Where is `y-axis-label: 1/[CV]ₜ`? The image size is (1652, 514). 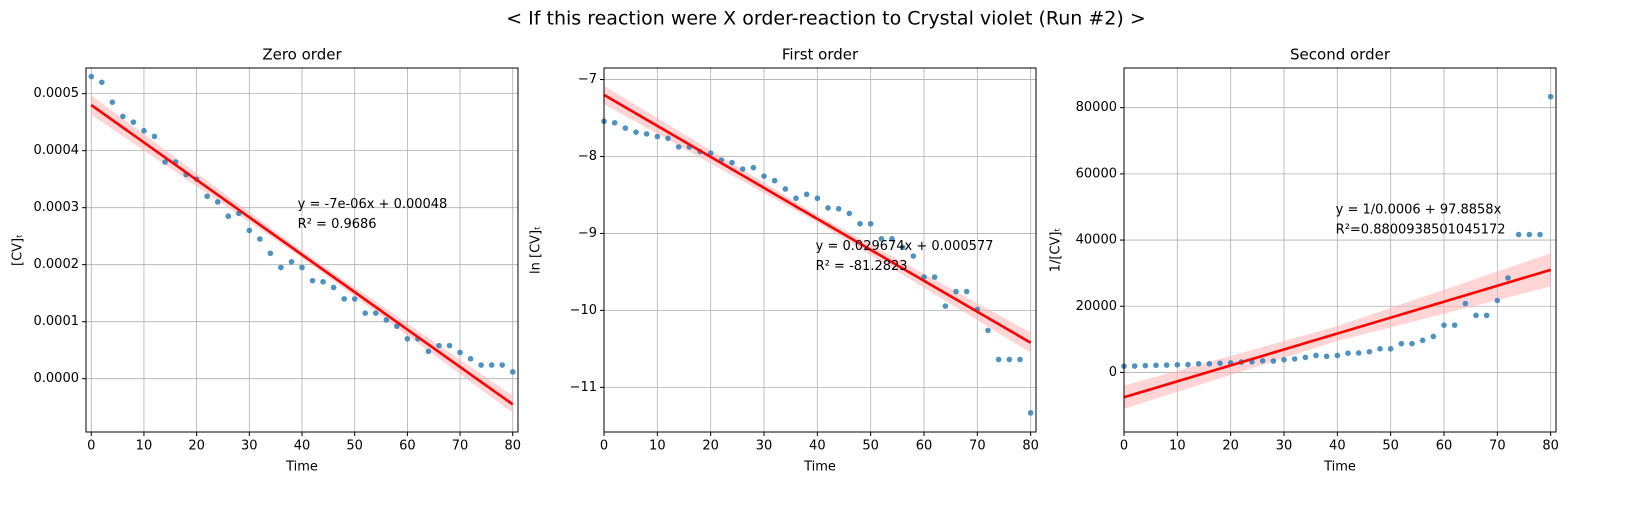
y-axis-label: 1/[CV]ₜ is located at coordinates (1056, 250).